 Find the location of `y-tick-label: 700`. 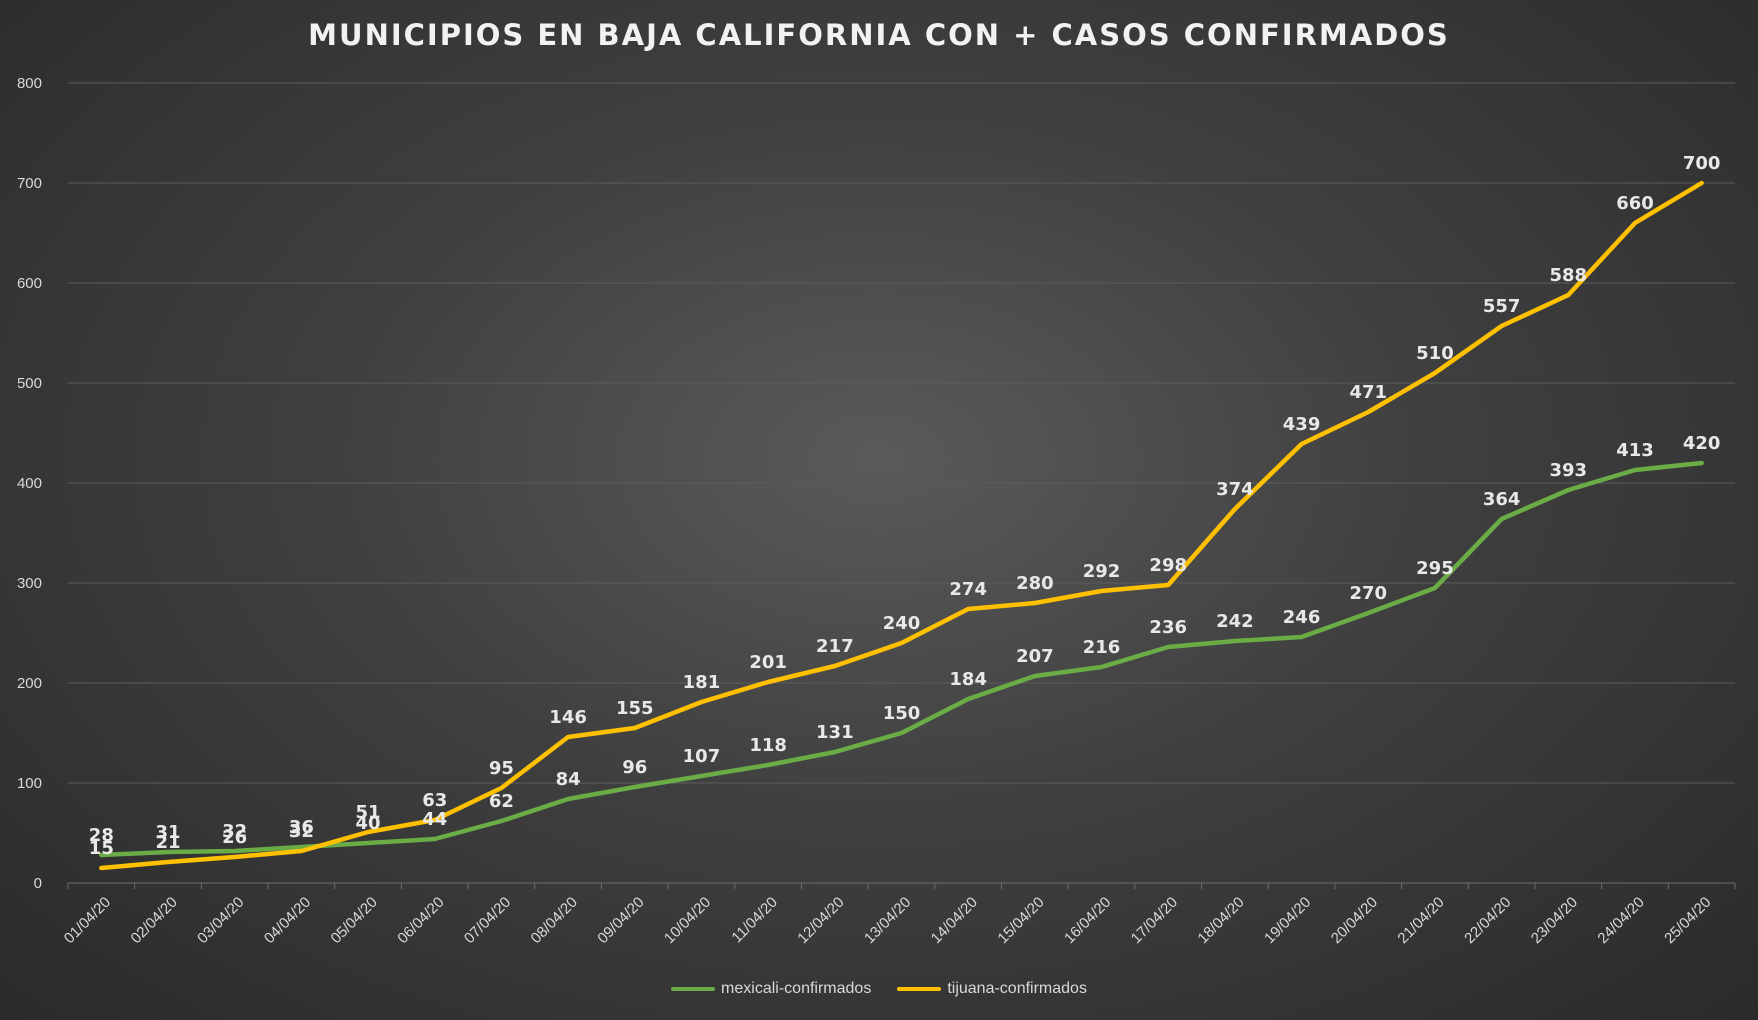

y-tick-label: 700 is located at coordinates (29, 183).